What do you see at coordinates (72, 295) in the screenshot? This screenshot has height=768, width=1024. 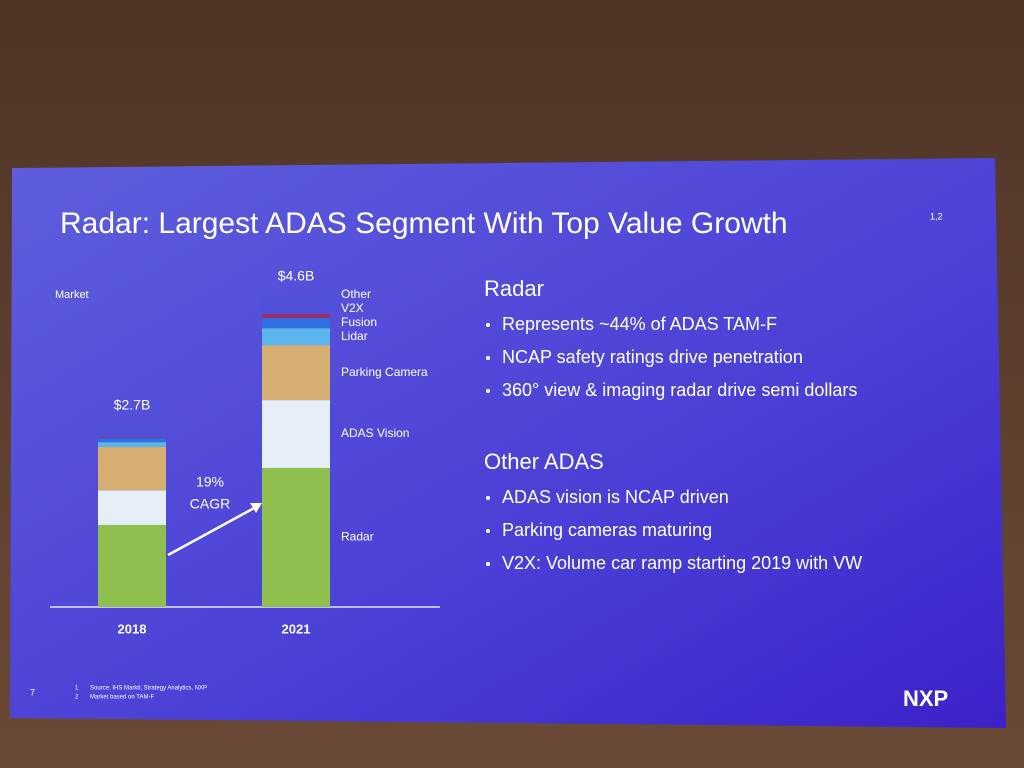 I see `y-label: Market` at bounding box center [72, 295].